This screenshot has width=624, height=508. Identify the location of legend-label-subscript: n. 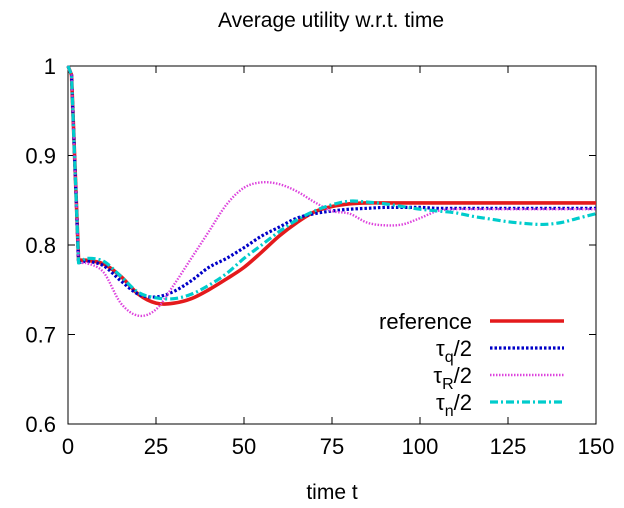
(449, 411).